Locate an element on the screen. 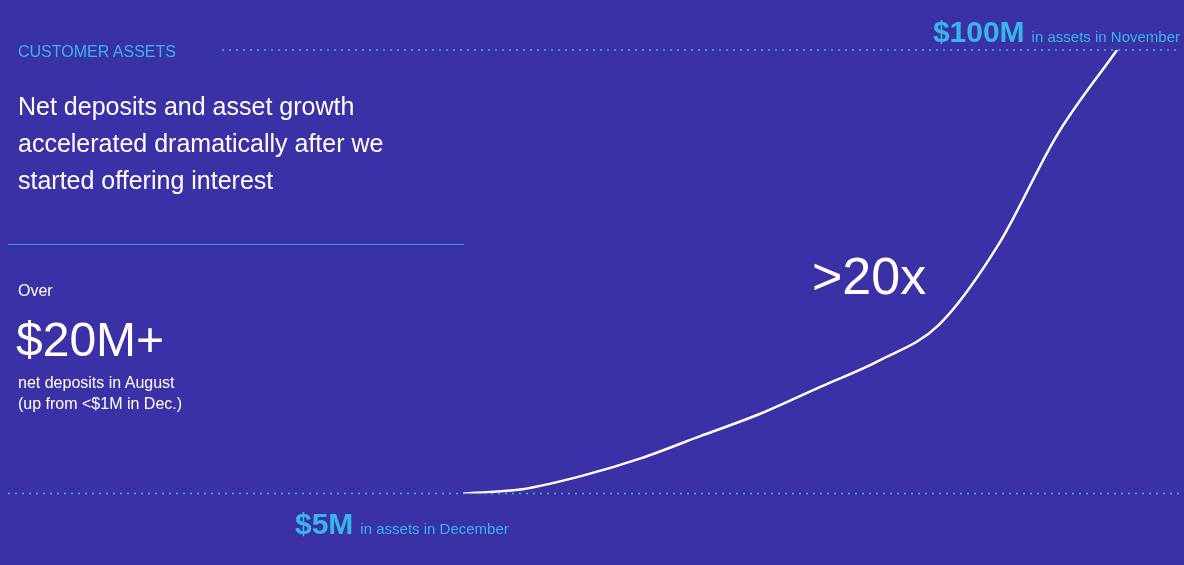 Image resolution: width=1184 pixels, height=565 pixels. text: $20M+ is located at coordinates (90, 339).